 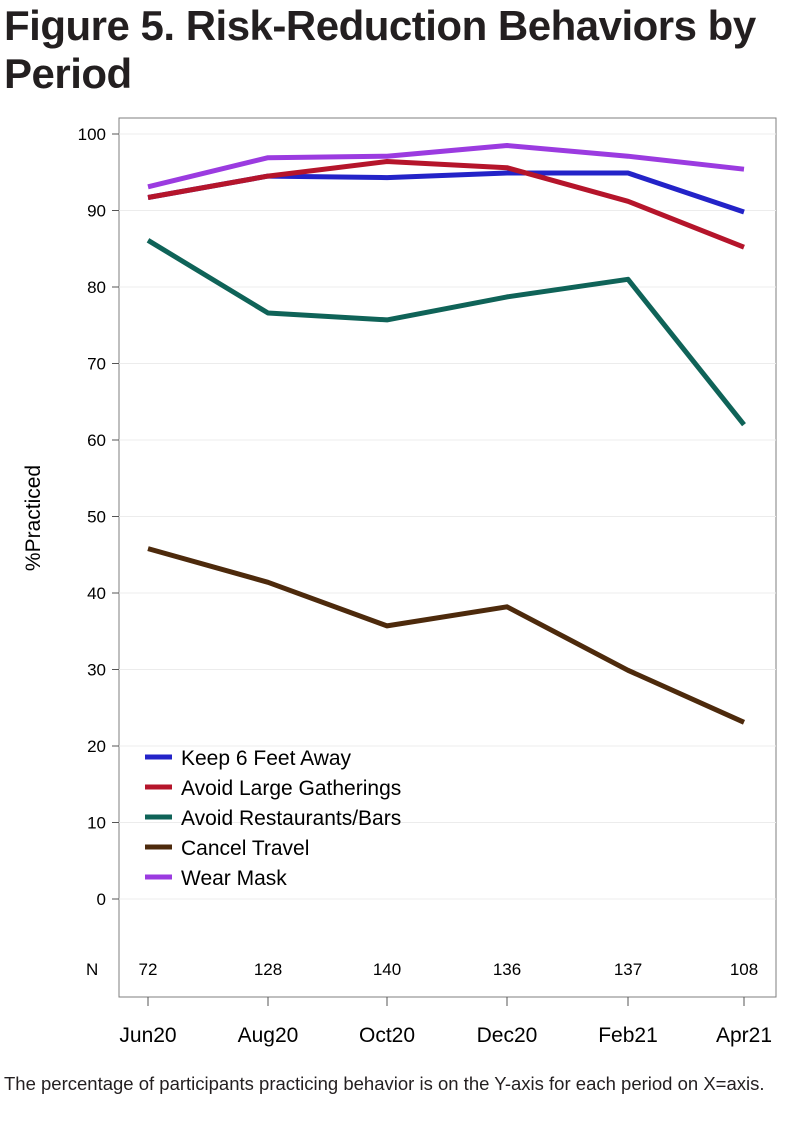 I want to click on n-value: 137, so click(x=628, y=969).